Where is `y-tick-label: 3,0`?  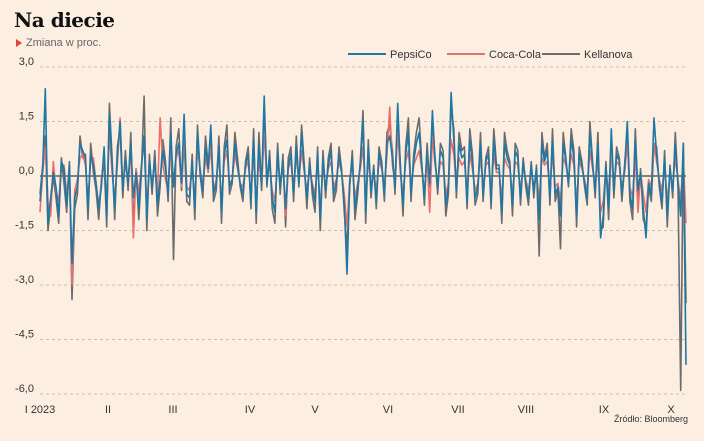 y-tick-label: 3,0 is located at coordinates (26, 62).